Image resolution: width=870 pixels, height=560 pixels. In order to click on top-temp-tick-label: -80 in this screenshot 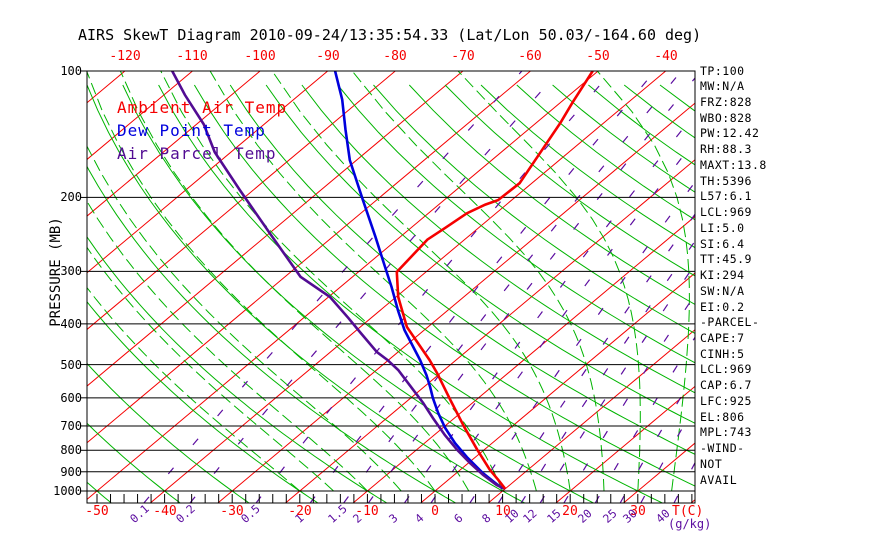, I will do `click(395, 56)`.